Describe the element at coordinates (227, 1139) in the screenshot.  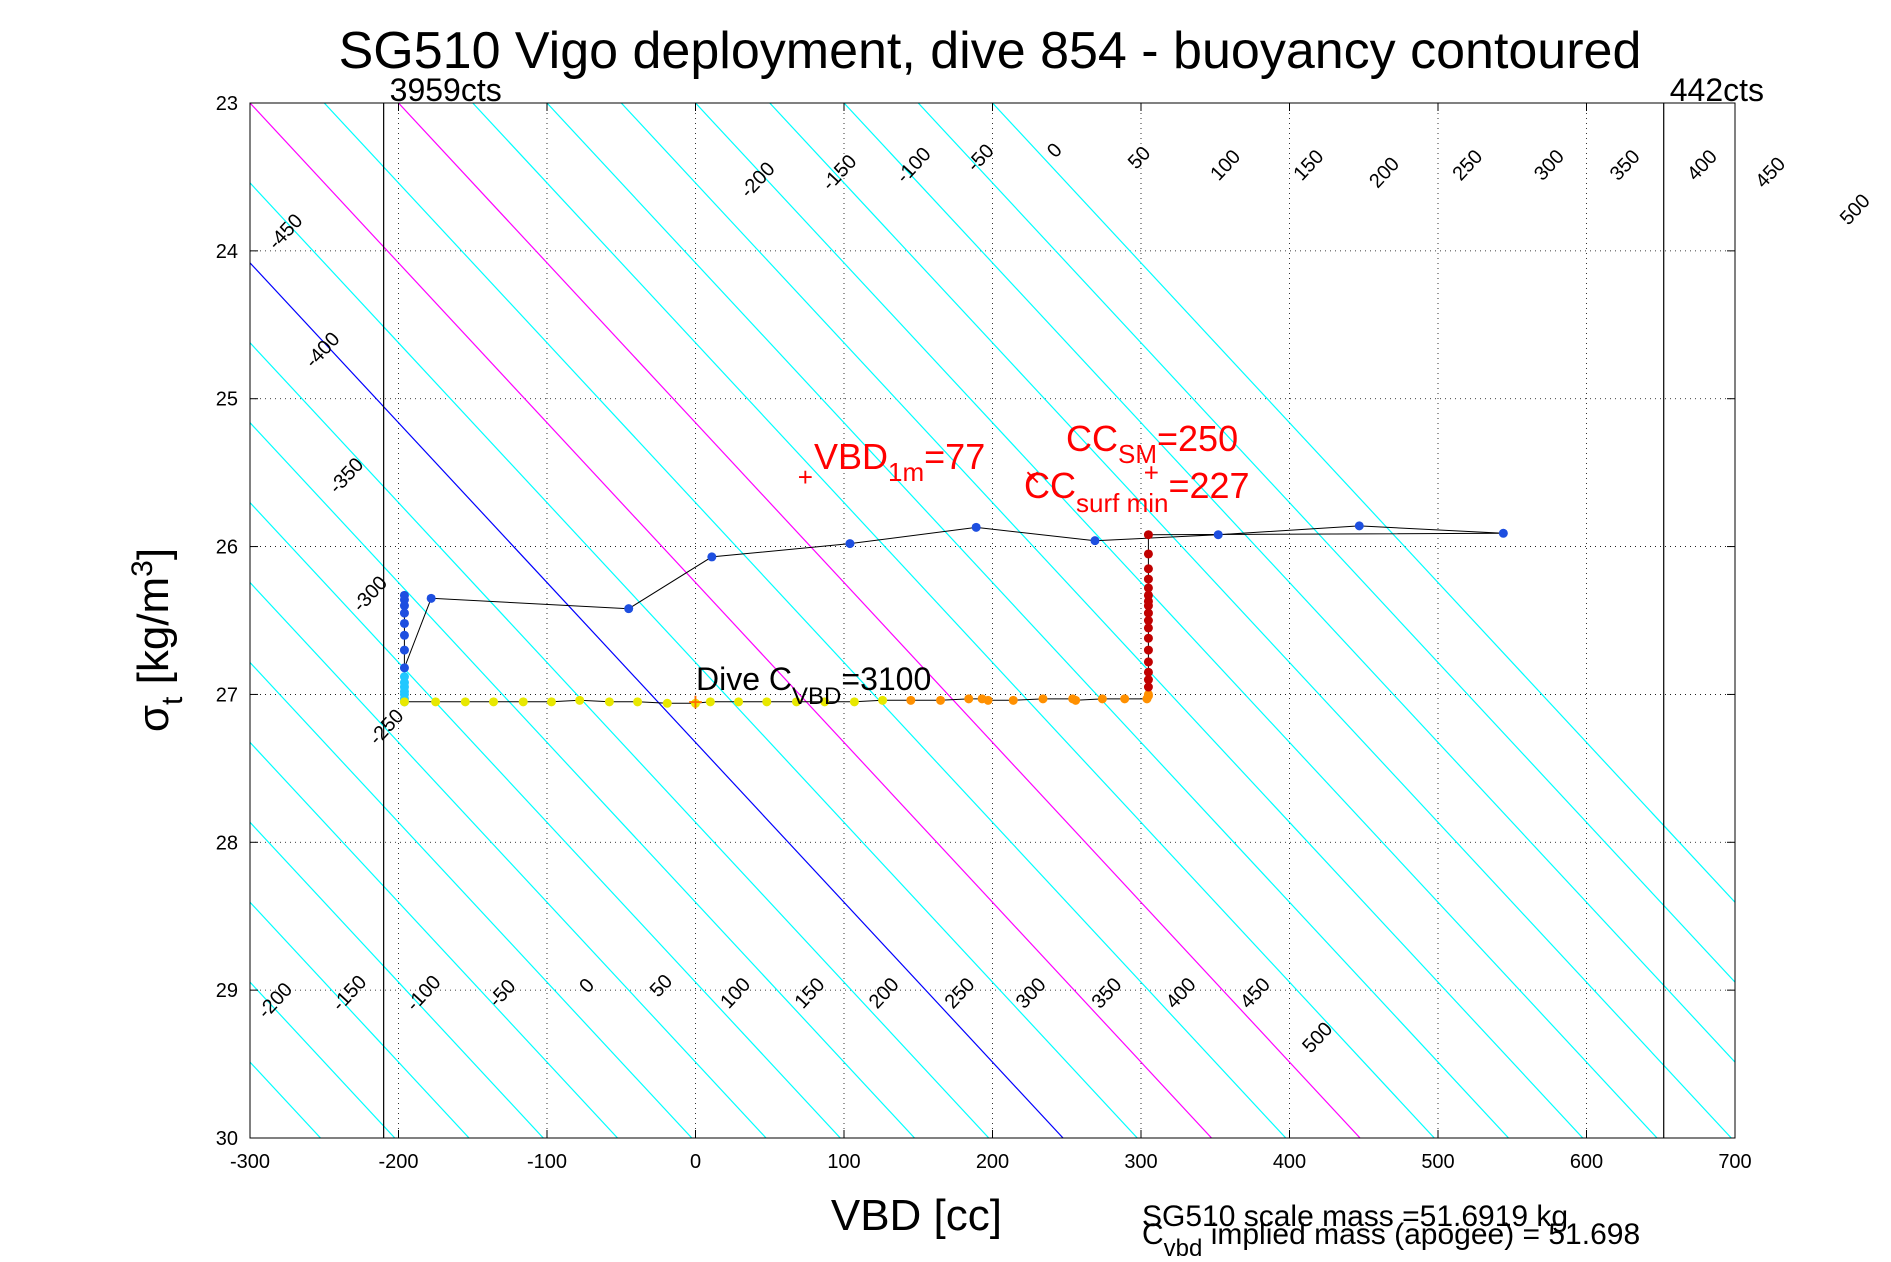
I see `y-tick-label: 30` at that location.